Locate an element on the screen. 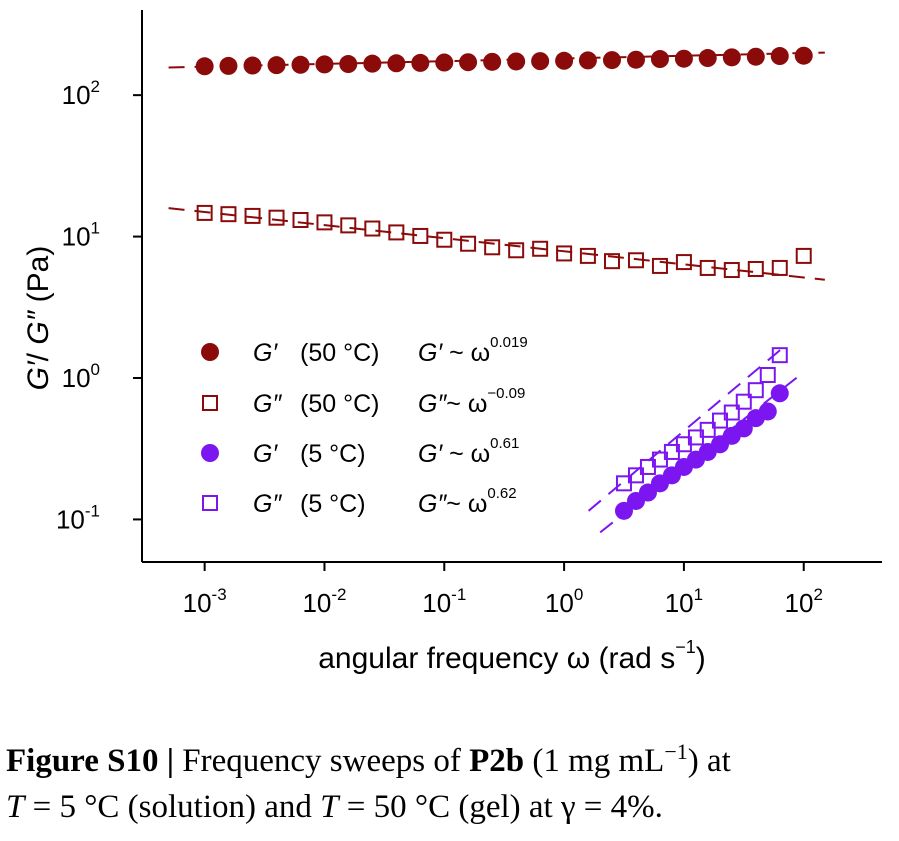  legend-fit-g1_5: G′ ~ ω0.61 is located at coordinates (468, 451).